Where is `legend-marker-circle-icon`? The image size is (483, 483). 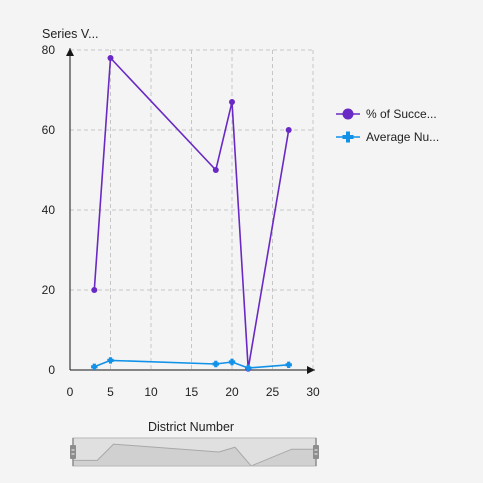
legend-marker-circle-icon is located at coordinates (348, 114).